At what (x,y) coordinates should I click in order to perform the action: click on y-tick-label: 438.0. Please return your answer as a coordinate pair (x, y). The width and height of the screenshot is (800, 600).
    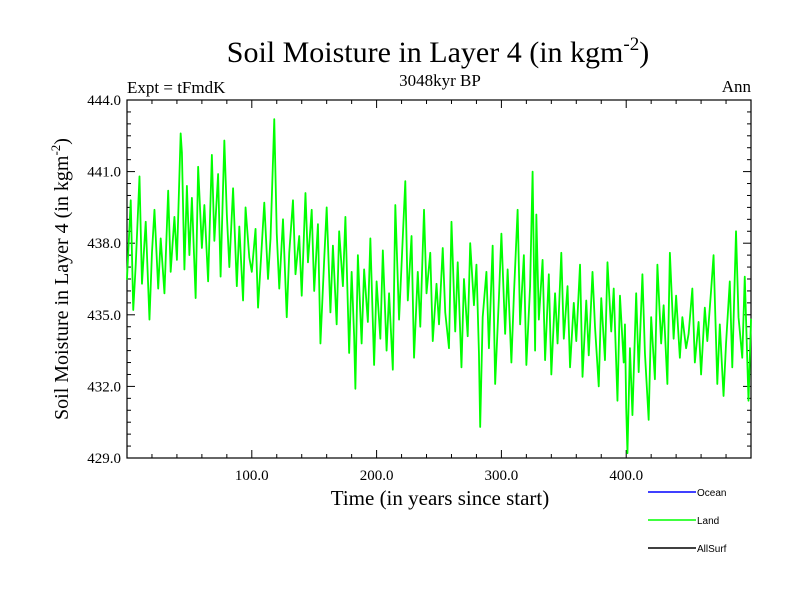
    Looking at the image, I should click on (104, 244).